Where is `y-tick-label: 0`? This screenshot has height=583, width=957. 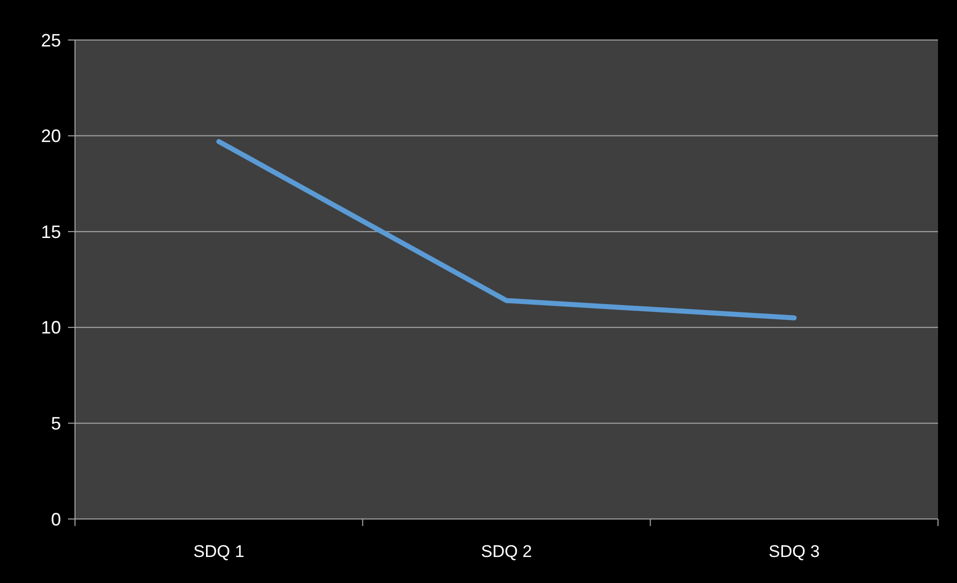 y-tick-label: 0 is located at coordinates (55, 519).